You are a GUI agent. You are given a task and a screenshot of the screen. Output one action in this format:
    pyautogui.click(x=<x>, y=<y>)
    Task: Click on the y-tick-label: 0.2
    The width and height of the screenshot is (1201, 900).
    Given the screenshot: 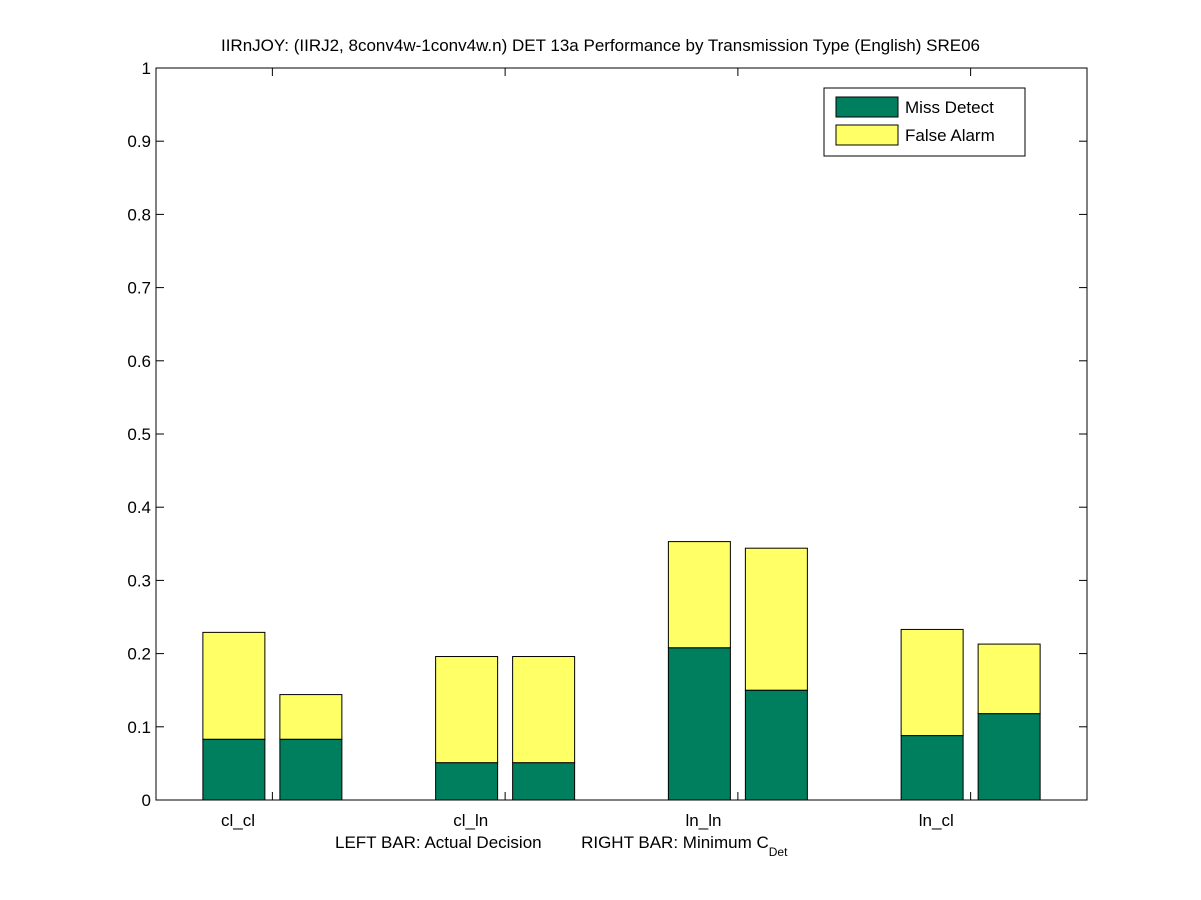 What is the action you would take?
    pyautogui.click(x=139, y=654)
    